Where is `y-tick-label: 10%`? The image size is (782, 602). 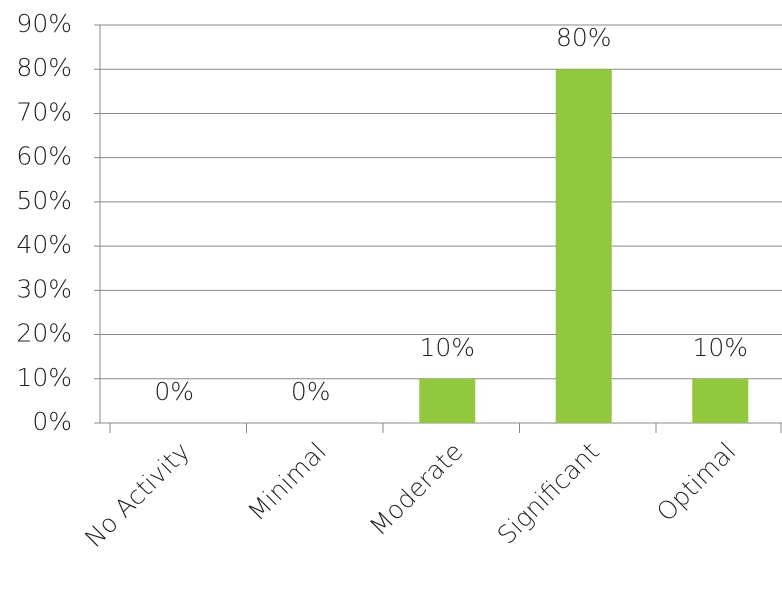 y-tick-label: 10% is located at coordinates (44, 377).